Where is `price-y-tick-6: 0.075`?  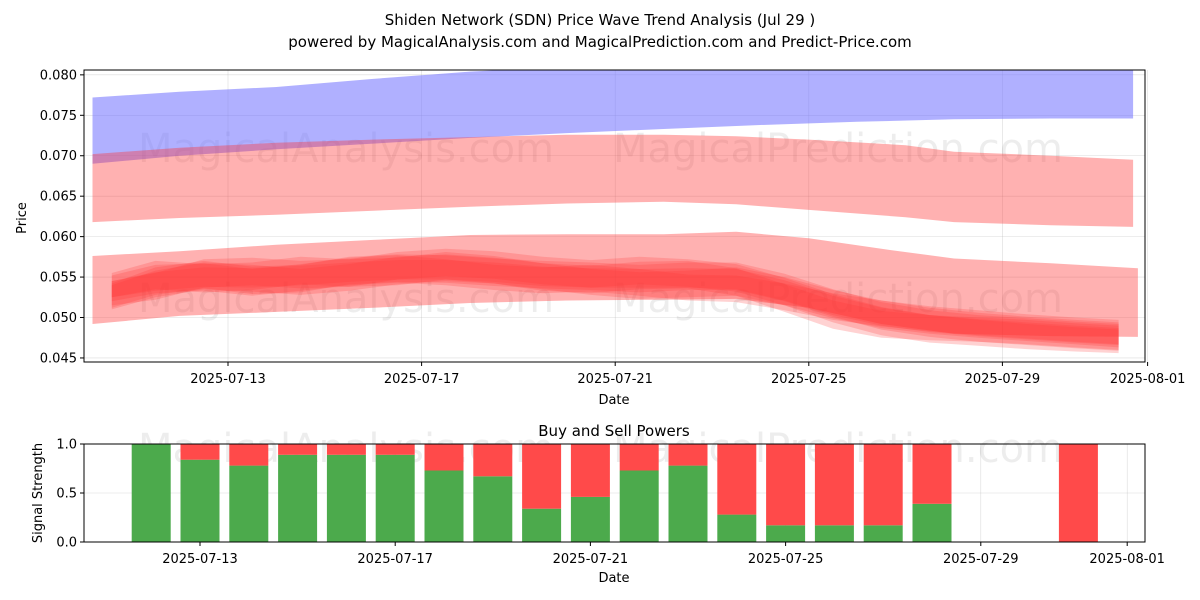 price-y-tick-6: 0.075 is located at coordinates (58, 116).